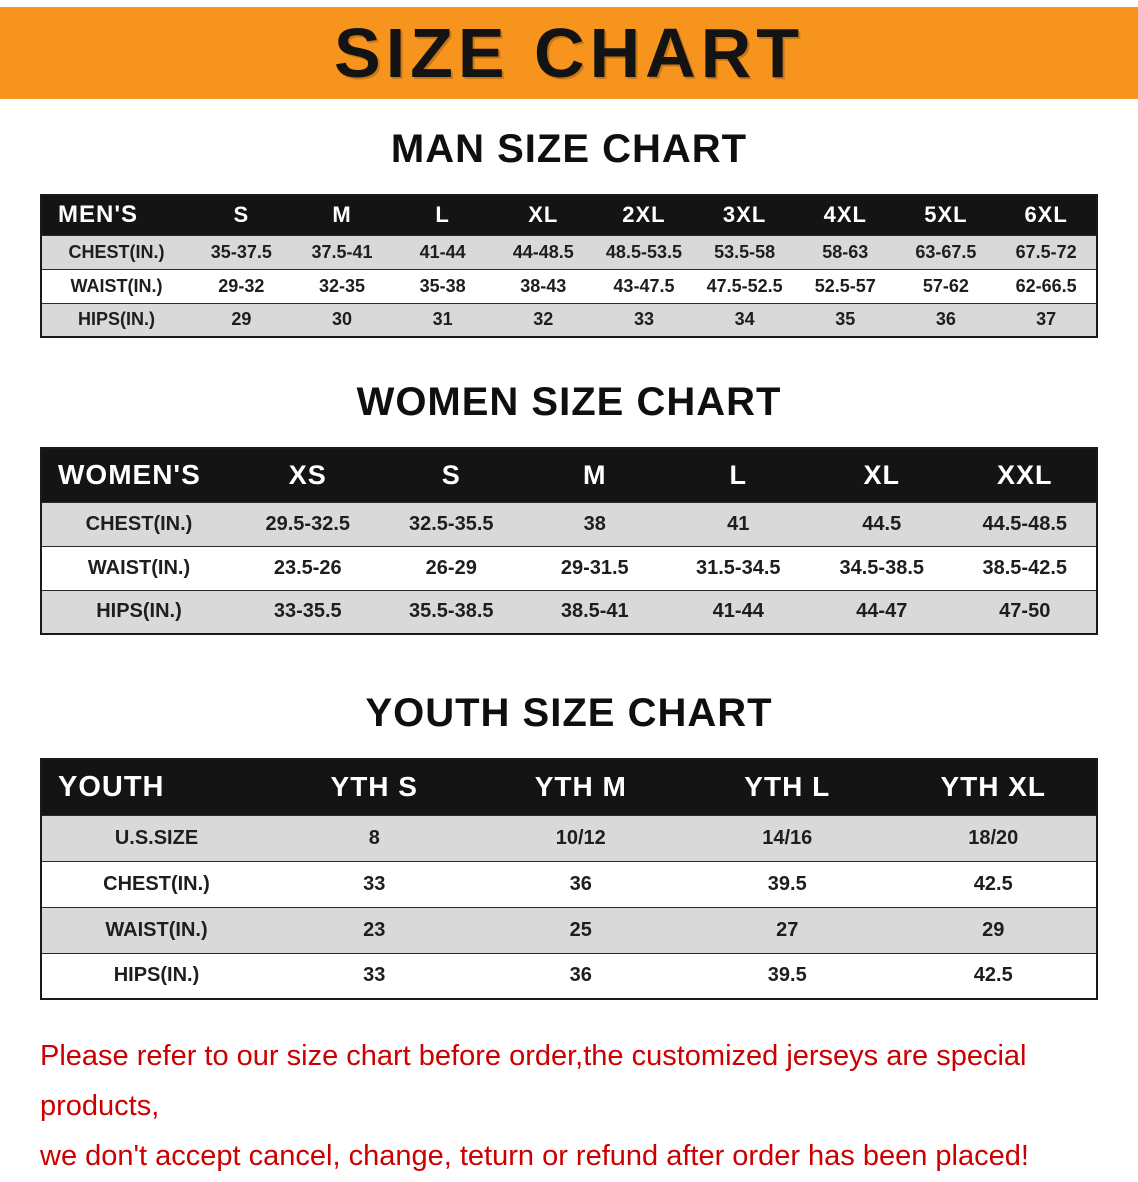  What do you see at coordinates (993, 837) in the screenshot?
I see `value-cell: 18/20` at bounding box center [993, 837].